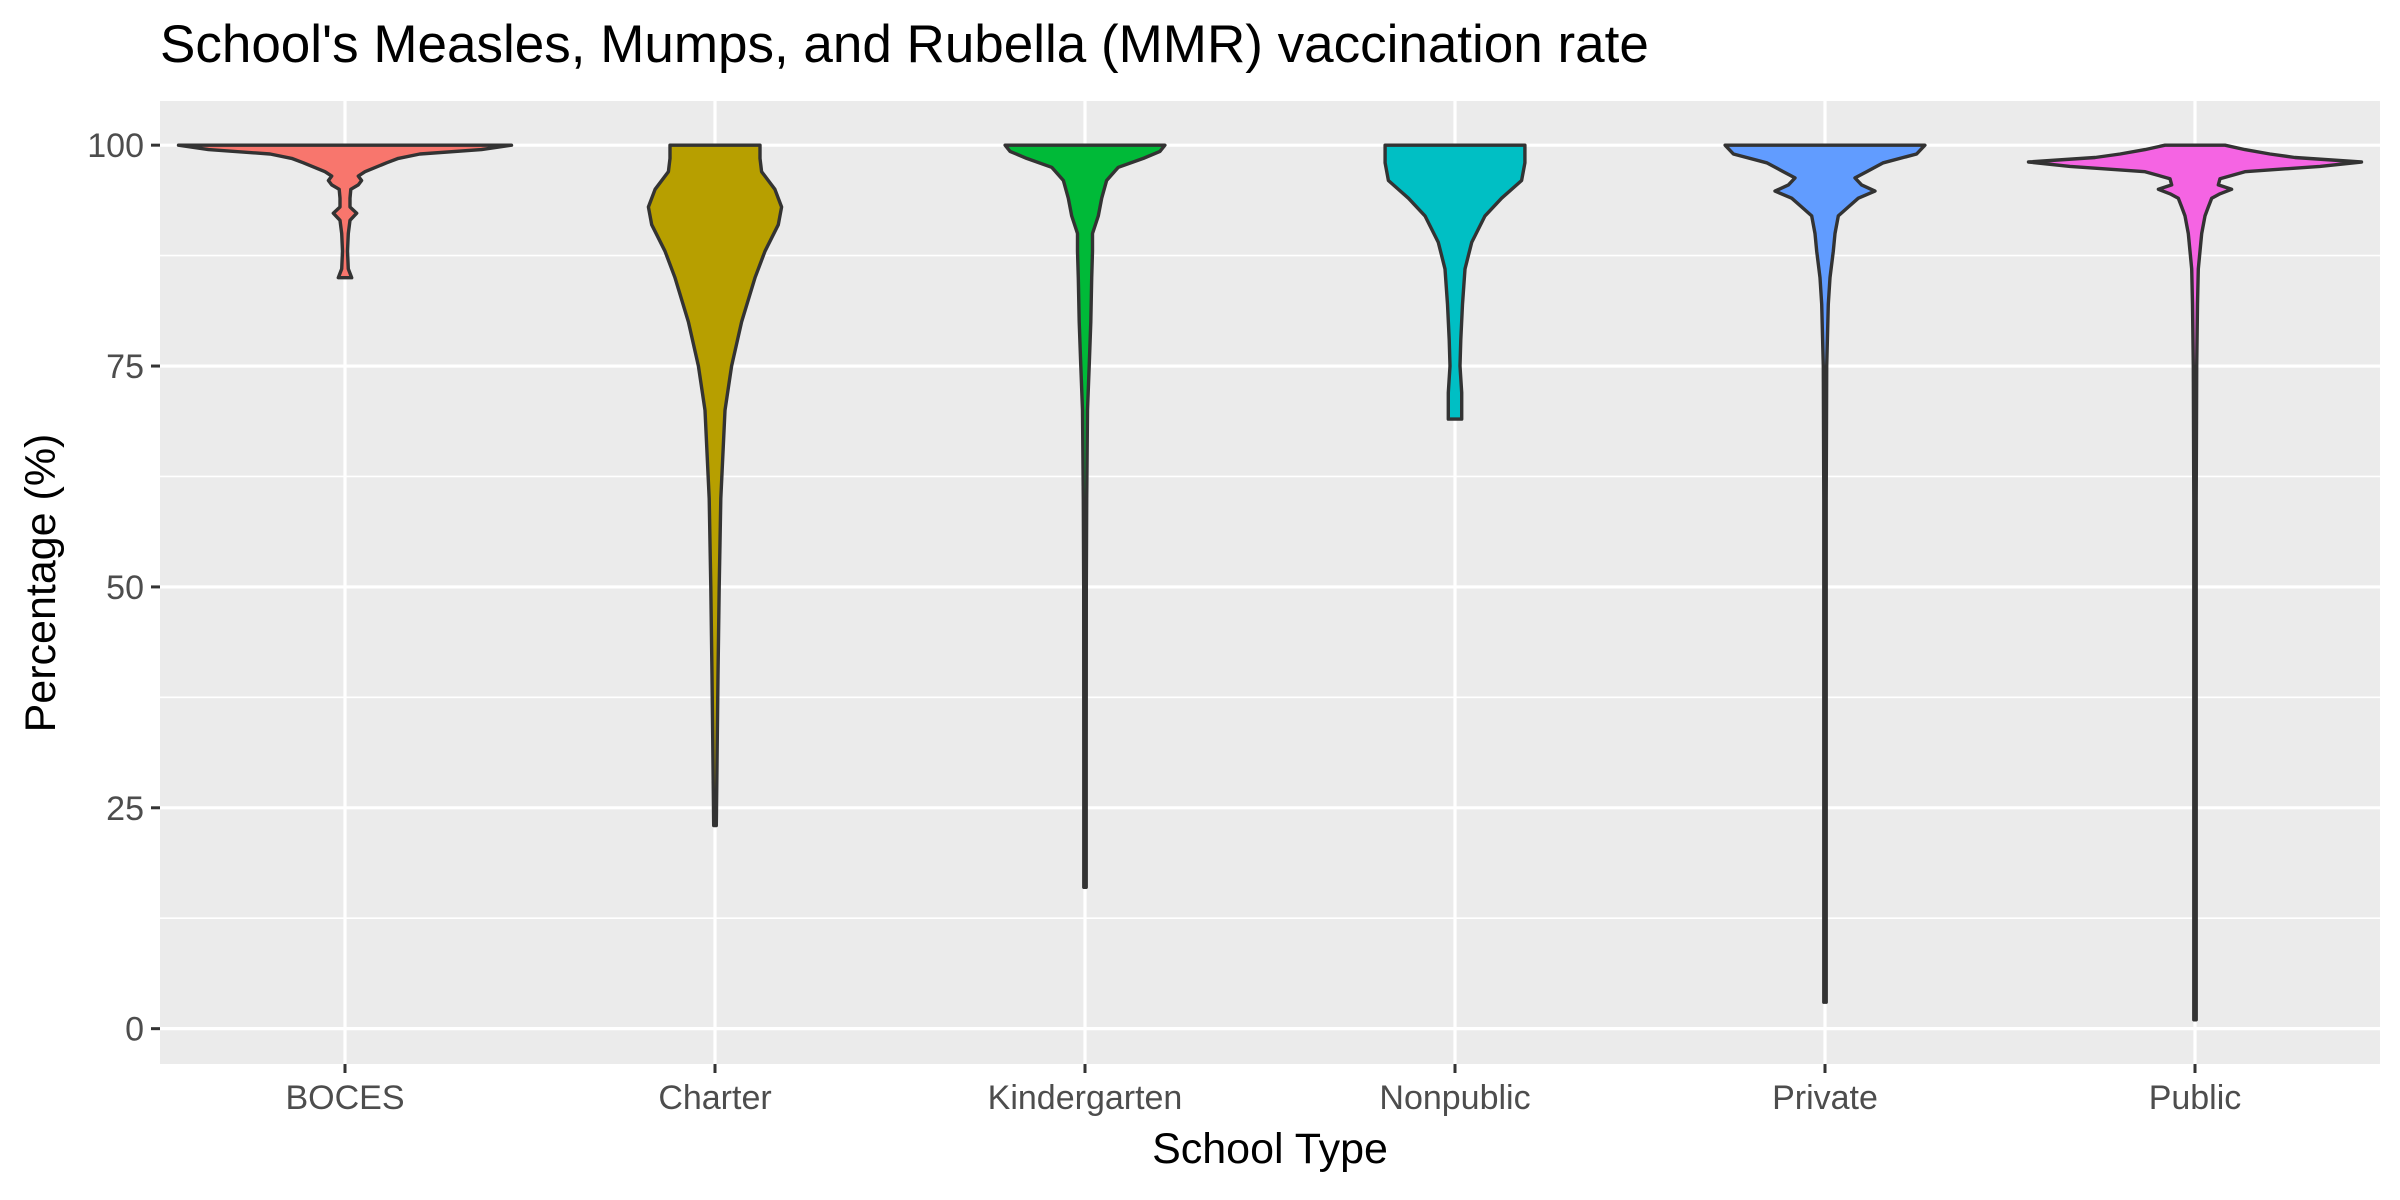  What do you see at coordinates (344, 1098) in the screenshot?
I see `x-tick-label: BOCES` at bounding box center [344, 1098].